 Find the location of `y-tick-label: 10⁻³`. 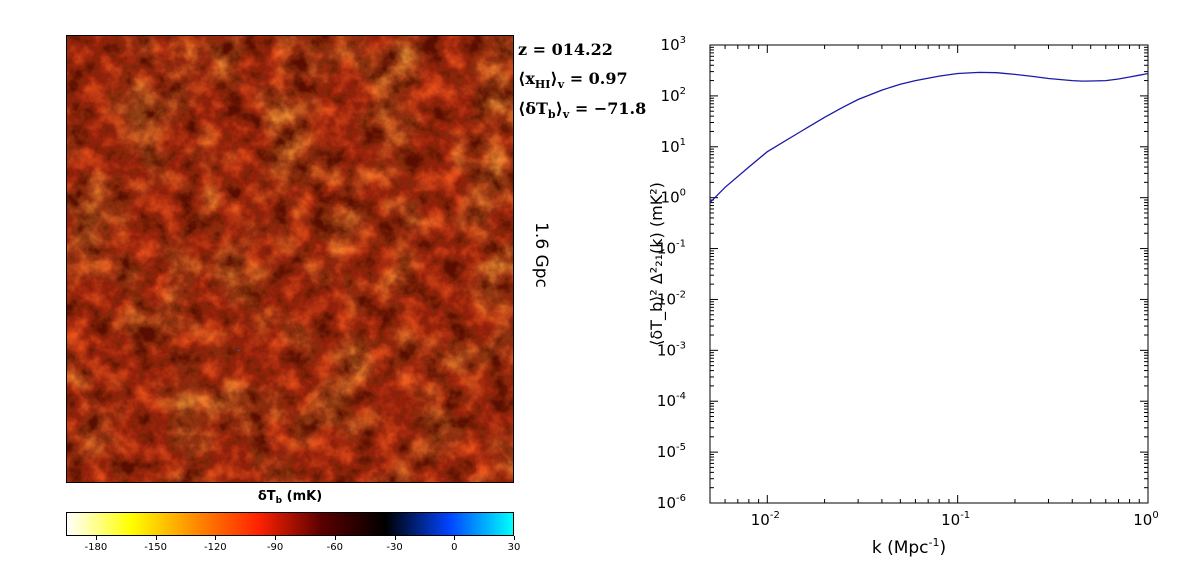

y-tick-label: 10⁻³ is located at coordinates (671, 349).